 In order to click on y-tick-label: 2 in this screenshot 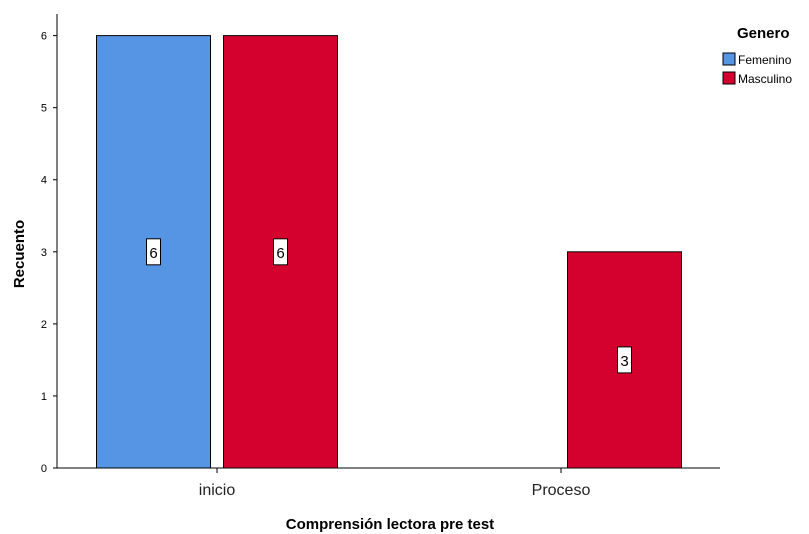, I will do `click(44, 325)`.